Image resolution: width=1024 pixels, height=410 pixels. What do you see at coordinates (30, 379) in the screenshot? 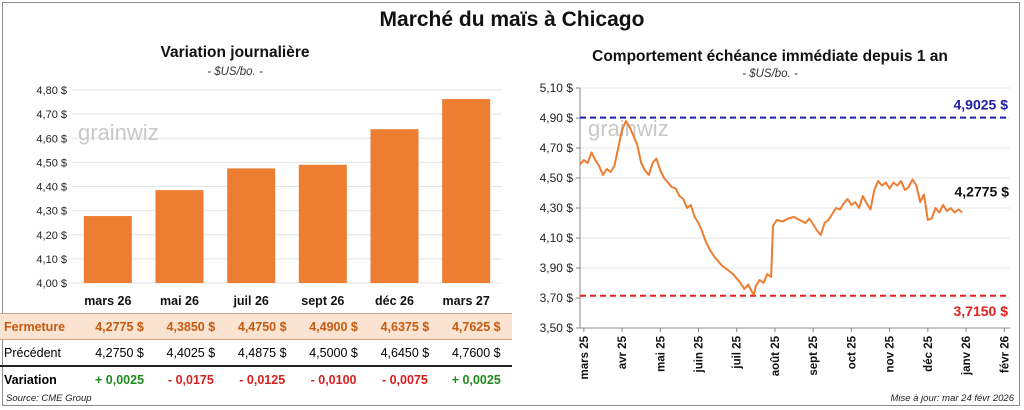
I see `row-label: Variation` at bounding box center [30, 379].